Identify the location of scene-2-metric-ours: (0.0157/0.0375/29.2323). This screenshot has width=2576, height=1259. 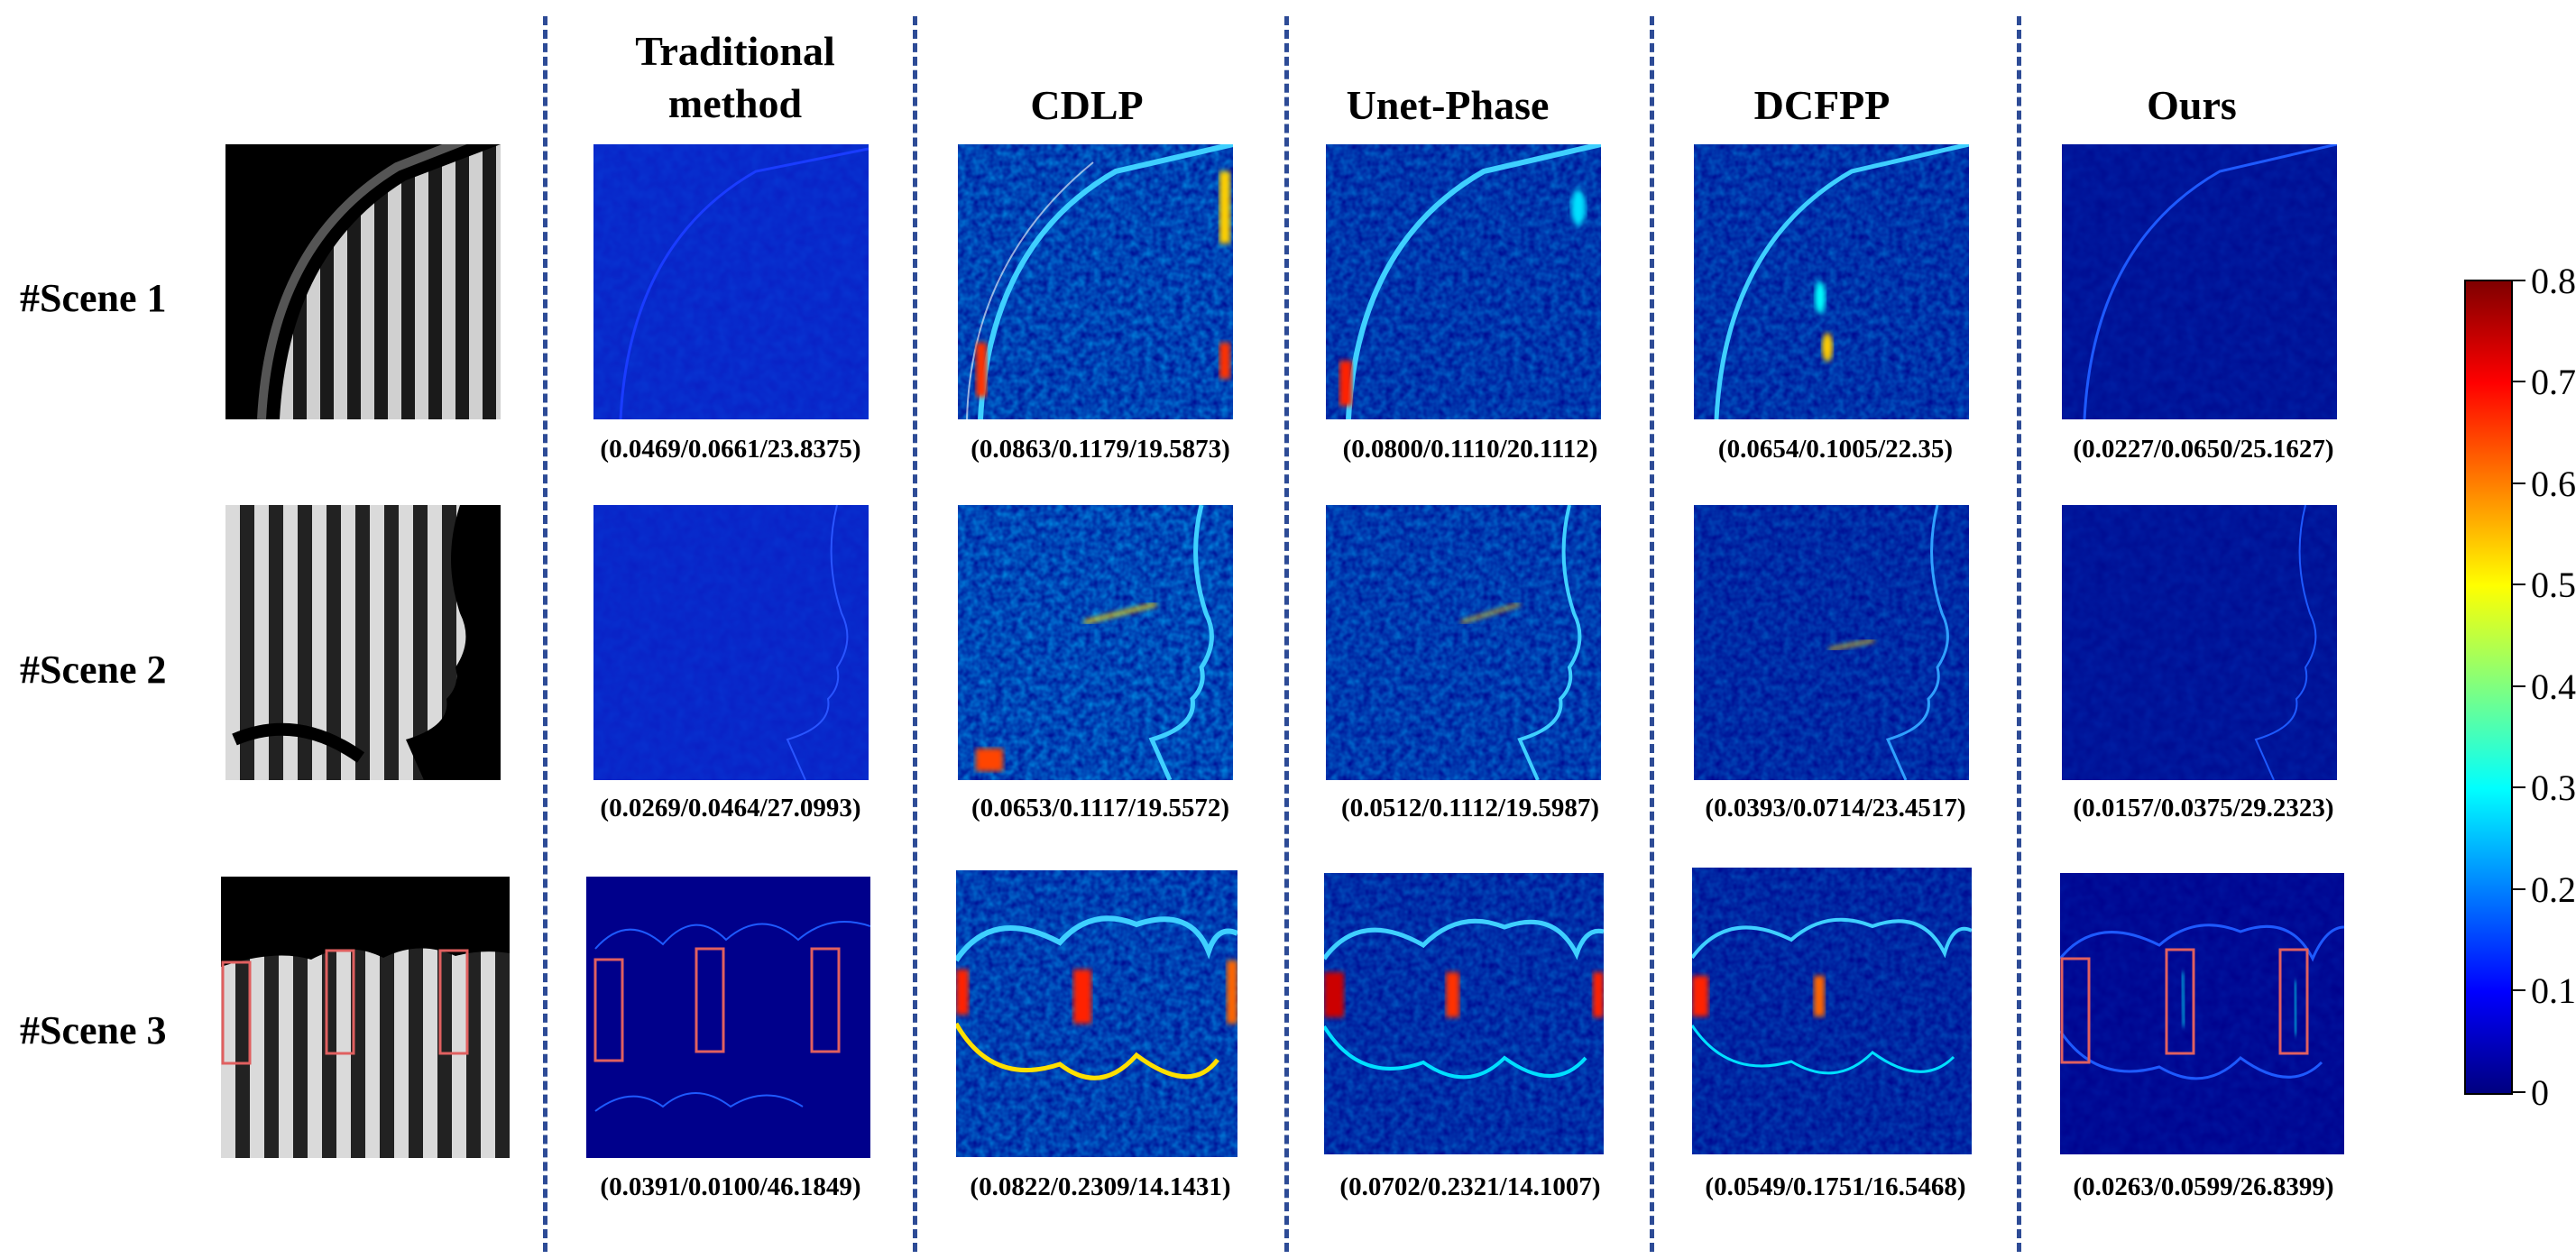
(2203, 808).